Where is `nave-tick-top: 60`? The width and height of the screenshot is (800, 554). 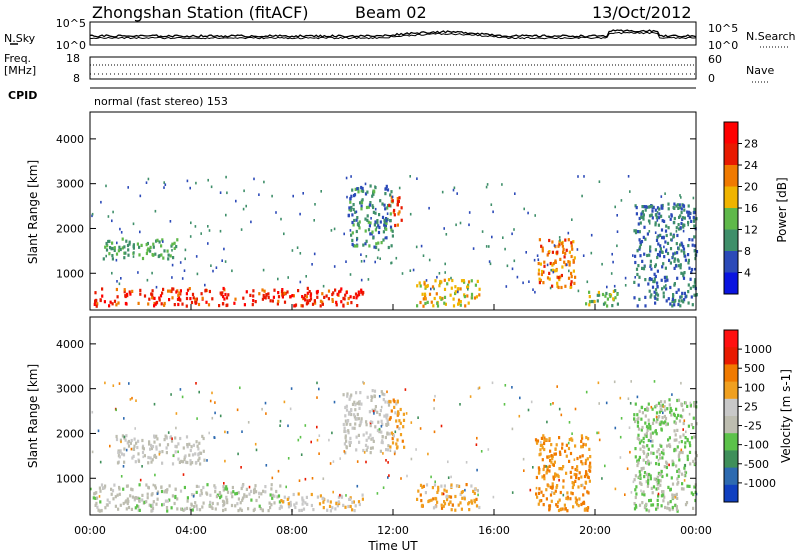 nave-tick-top: 60 is located at coordinates (715, 59).